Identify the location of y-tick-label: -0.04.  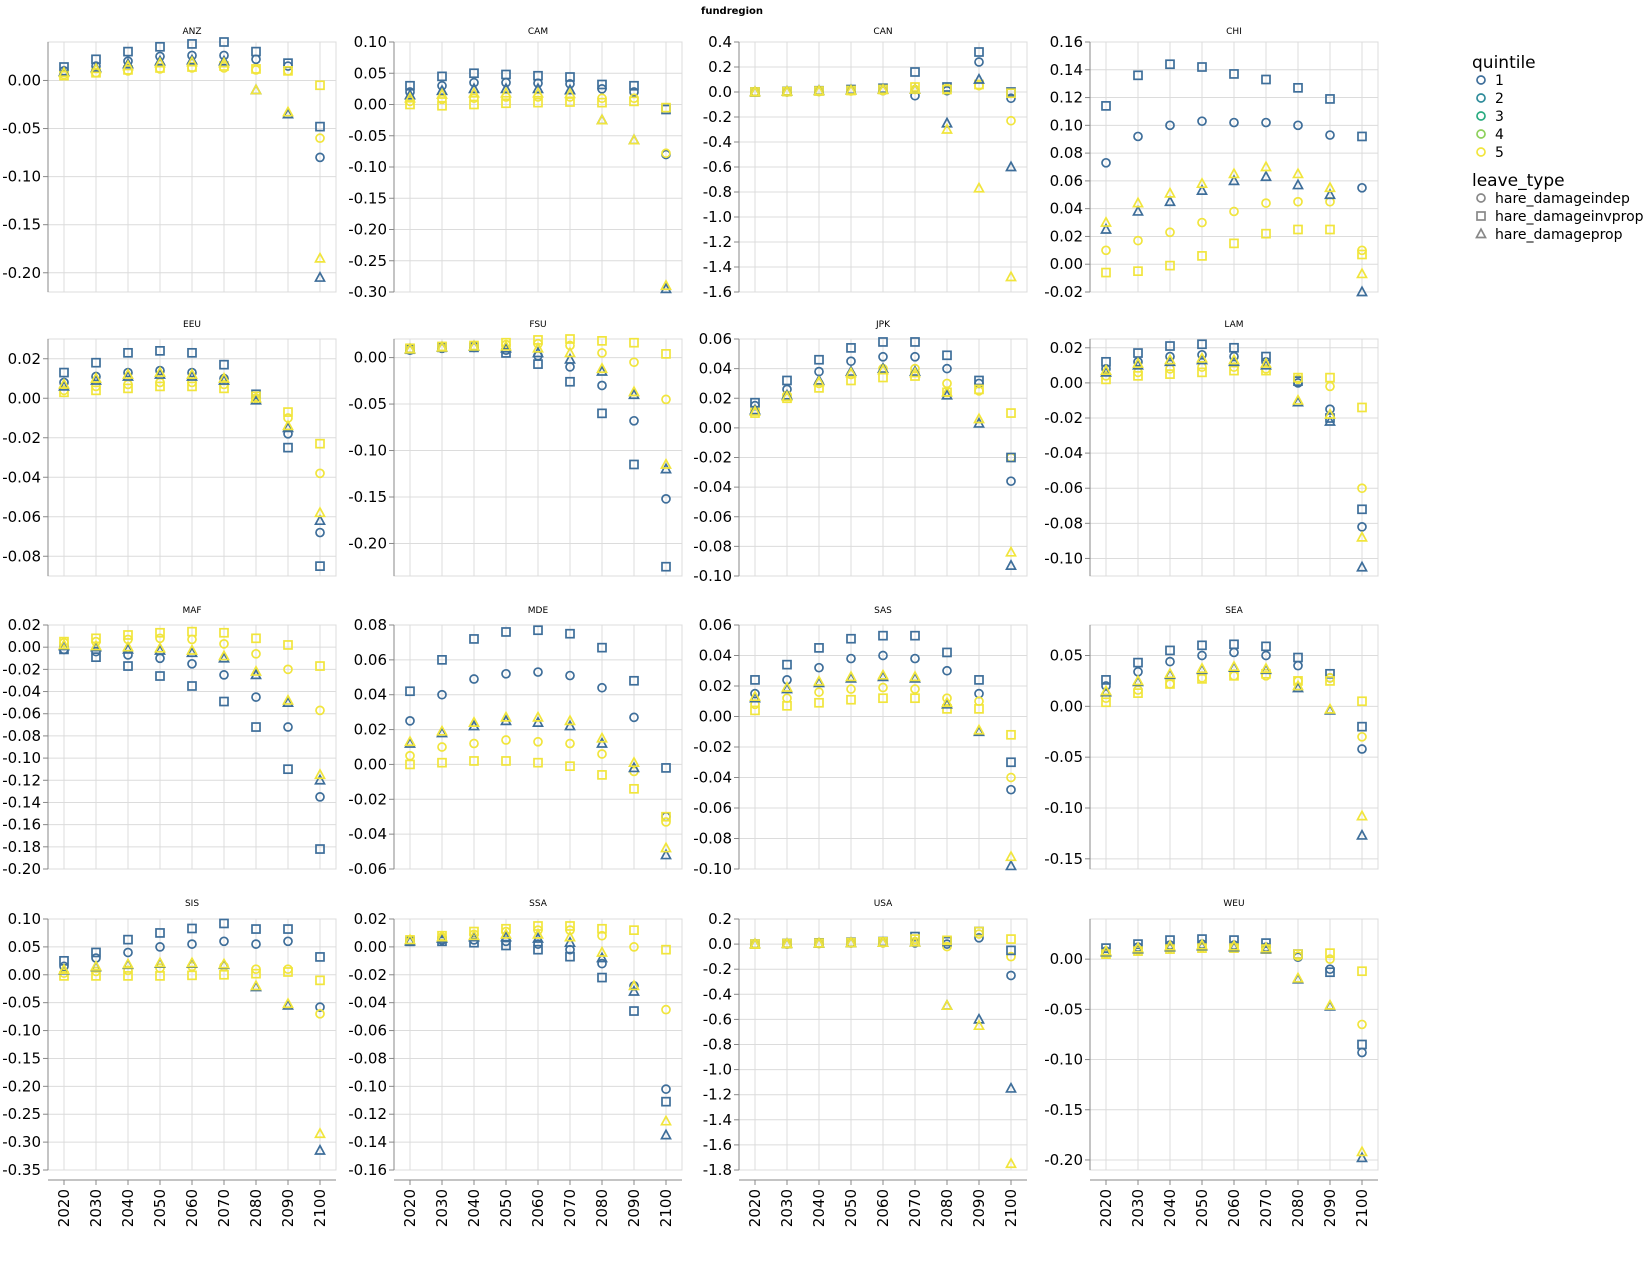
(367, 834).